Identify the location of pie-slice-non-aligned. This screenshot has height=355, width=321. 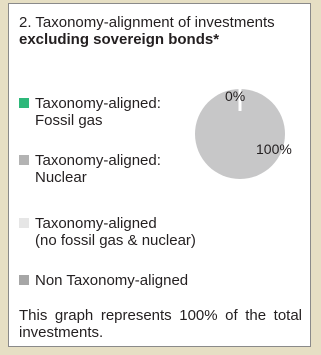
(240, 134).